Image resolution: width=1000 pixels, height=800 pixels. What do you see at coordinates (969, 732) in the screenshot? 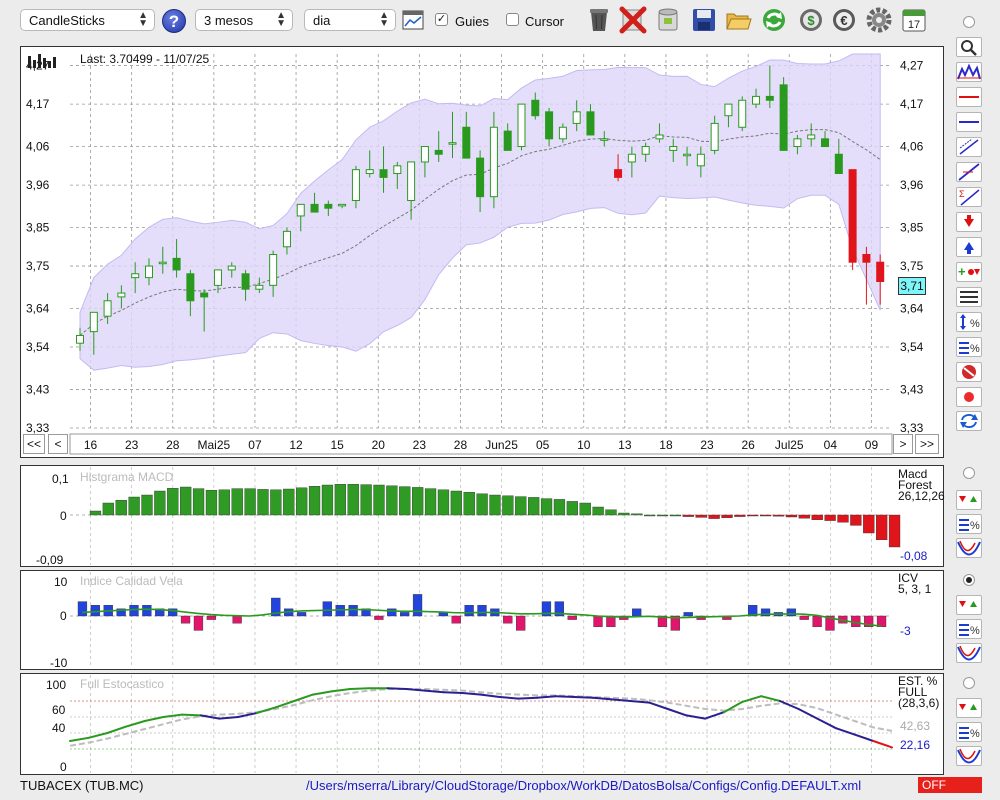
I see `stochastic-percent-lines-button: %` at bounding box center [969, 732].